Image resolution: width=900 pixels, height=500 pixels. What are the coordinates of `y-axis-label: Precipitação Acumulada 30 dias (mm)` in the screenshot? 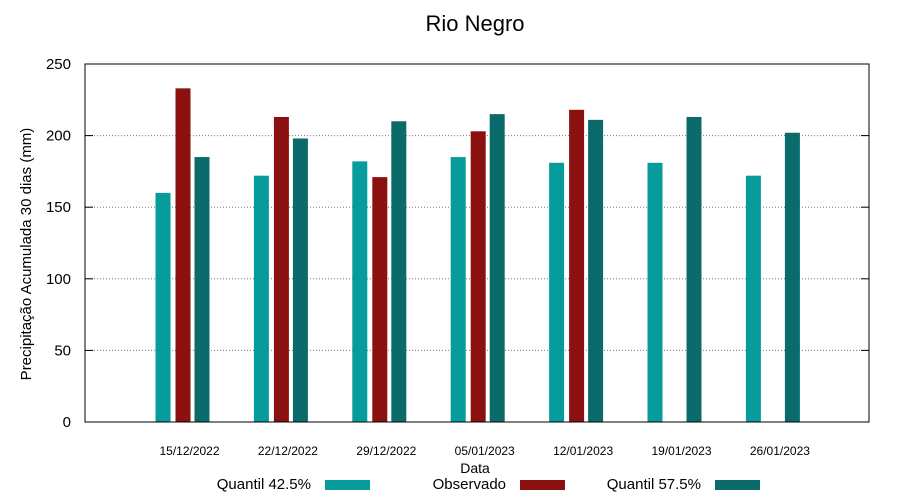 It's located at (26, 254).